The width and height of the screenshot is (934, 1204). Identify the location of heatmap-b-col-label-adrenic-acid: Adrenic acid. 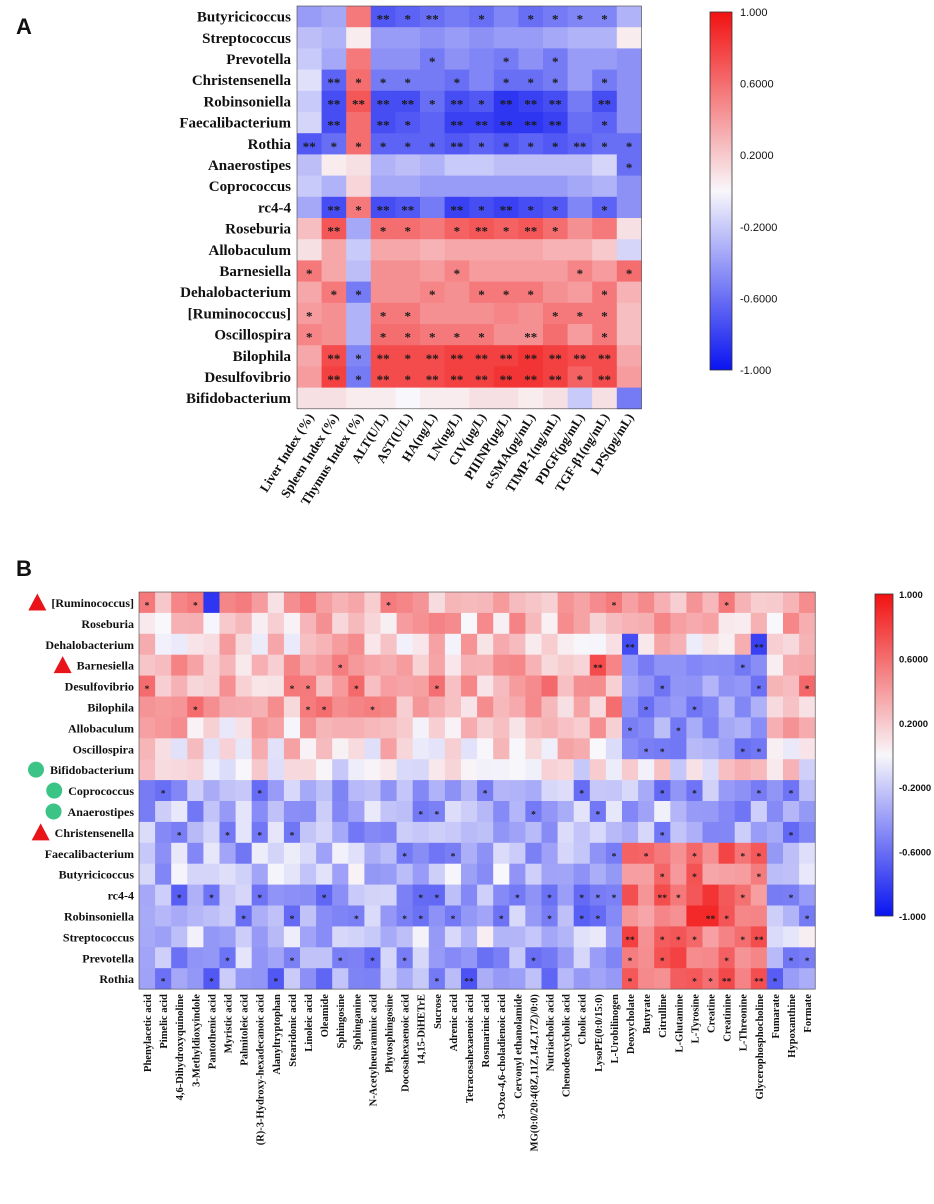
(454, 1022).